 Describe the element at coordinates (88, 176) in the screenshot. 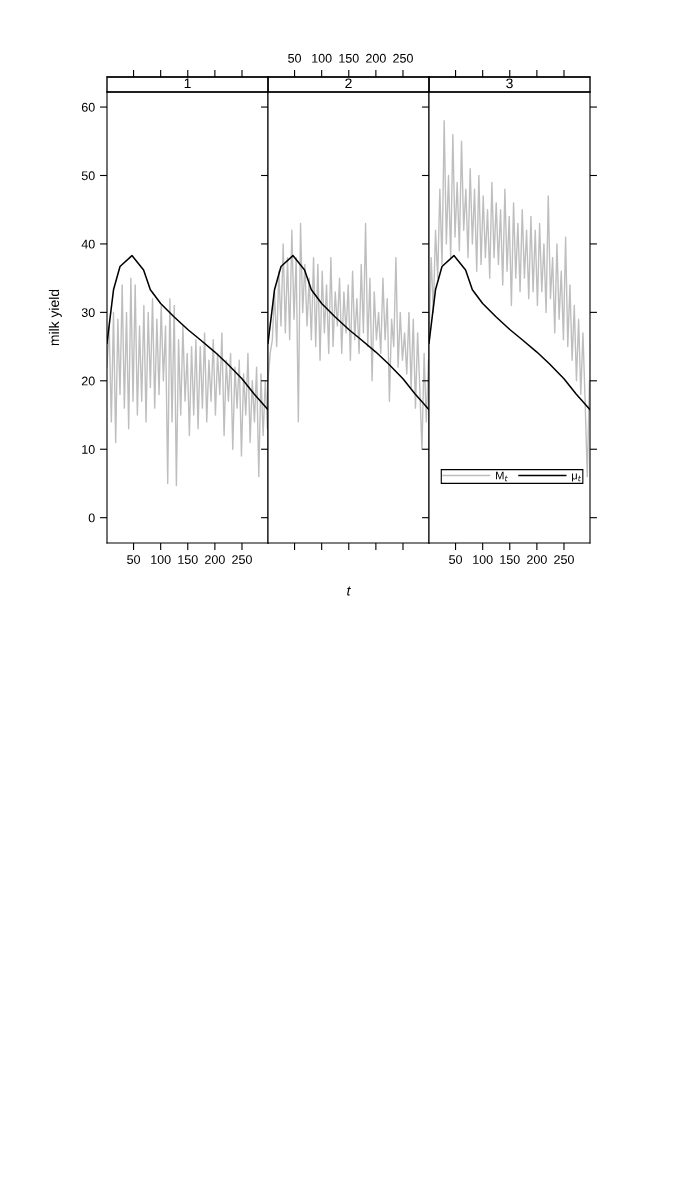

I see `y-tick-label: 50` at that location.